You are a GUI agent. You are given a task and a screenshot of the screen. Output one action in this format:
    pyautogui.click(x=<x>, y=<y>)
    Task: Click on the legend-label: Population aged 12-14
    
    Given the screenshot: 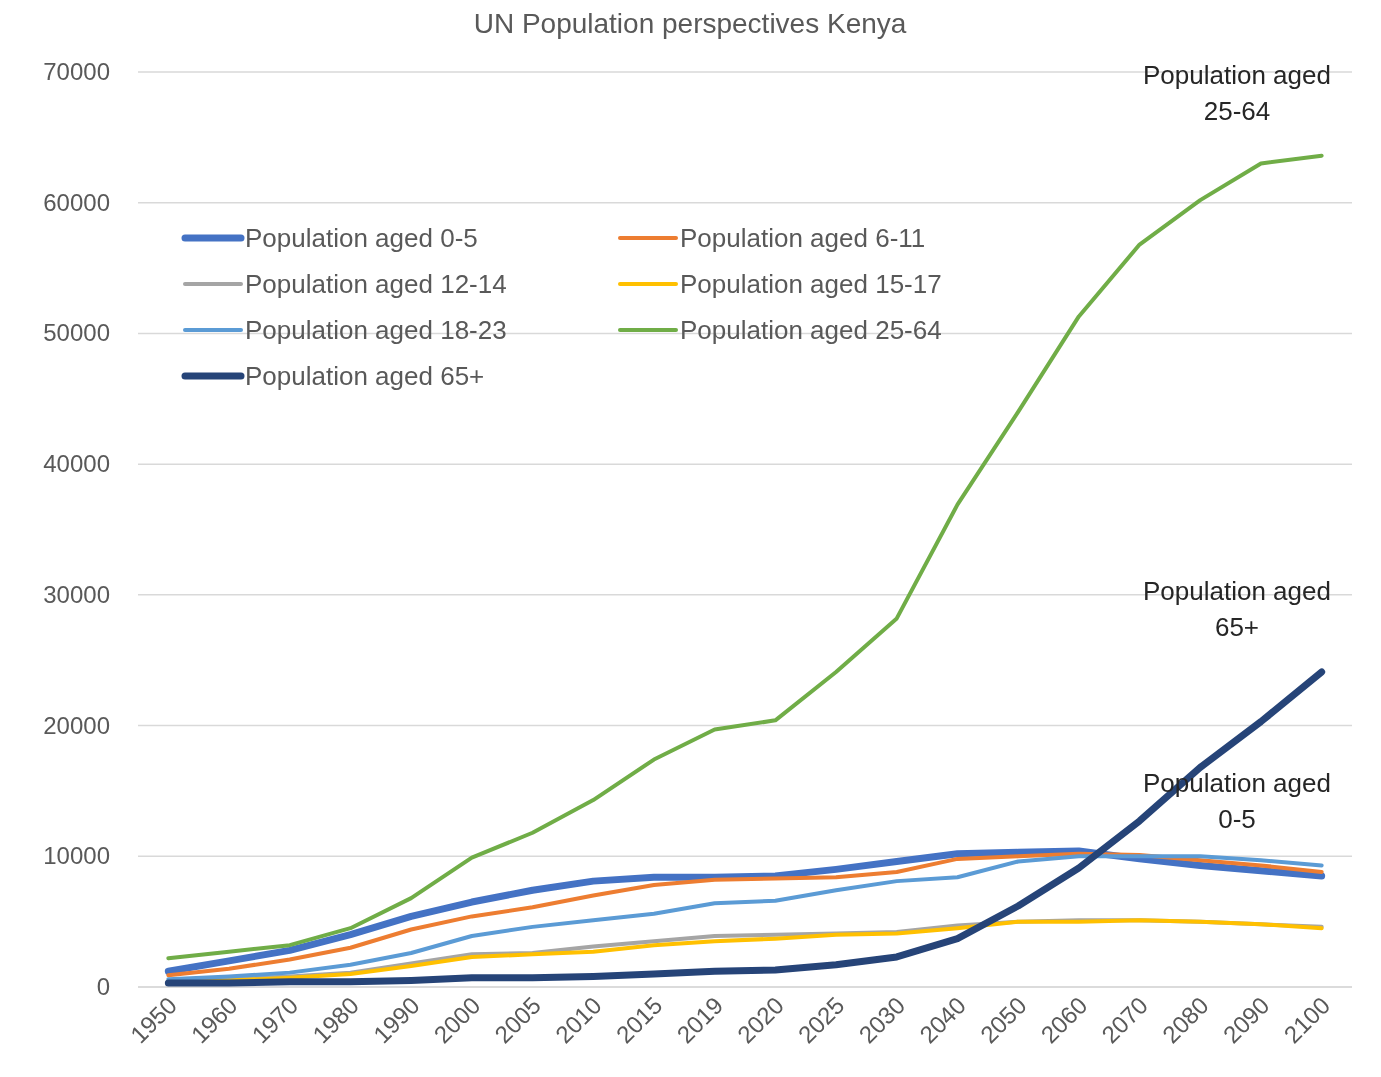 What is the action you would take?
    pyautogui.click(x=376, y=284)
    